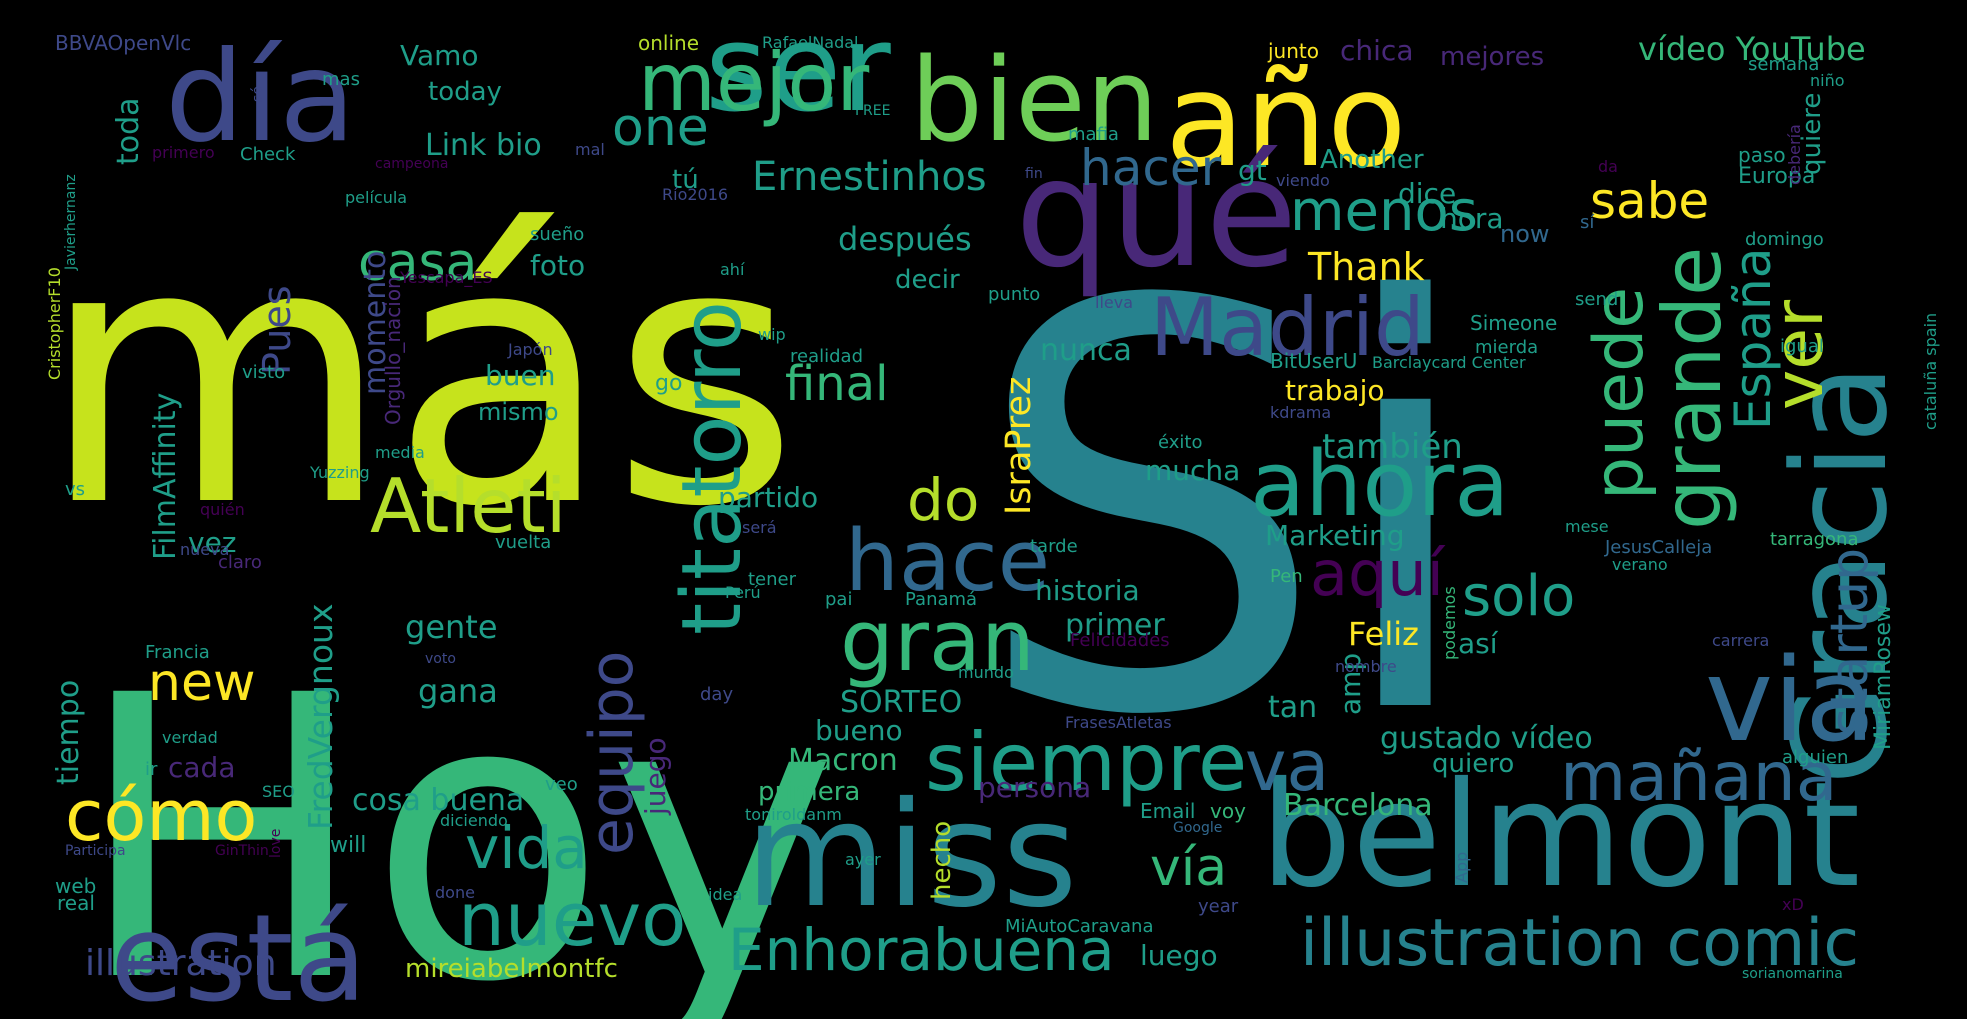  What do you see at coordinates (1753, 339) in the screenshot?
I see `cloud-word: España` at bounding box center [1753, 339].